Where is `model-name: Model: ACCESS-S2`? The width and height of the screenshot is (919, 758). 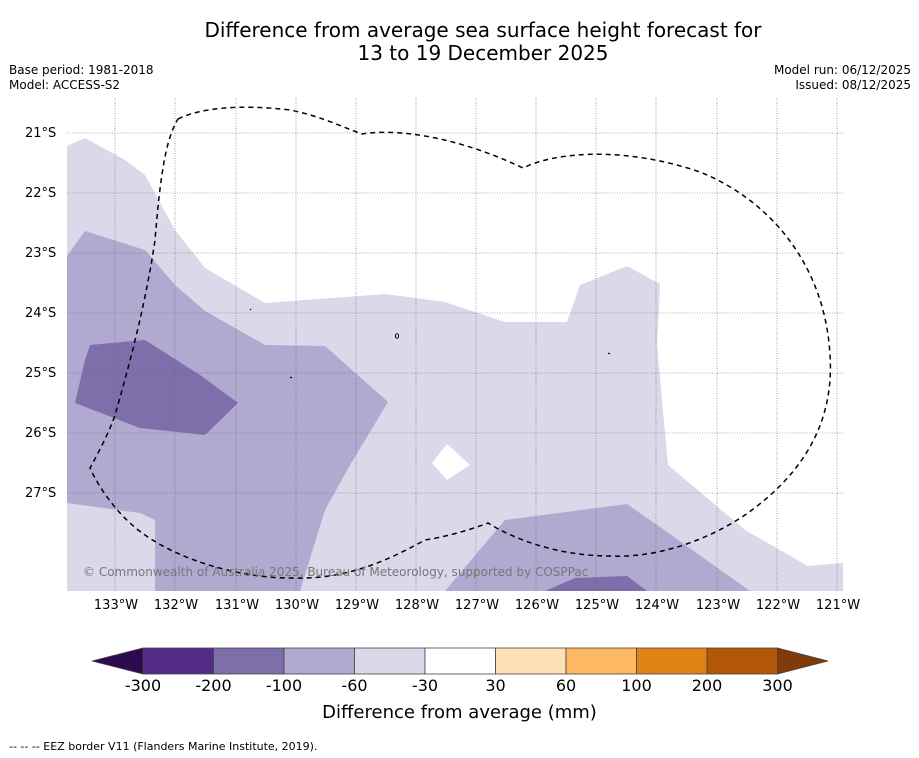 model-name: Model: ACCESS-S2 is located at coordinates (65, 85).